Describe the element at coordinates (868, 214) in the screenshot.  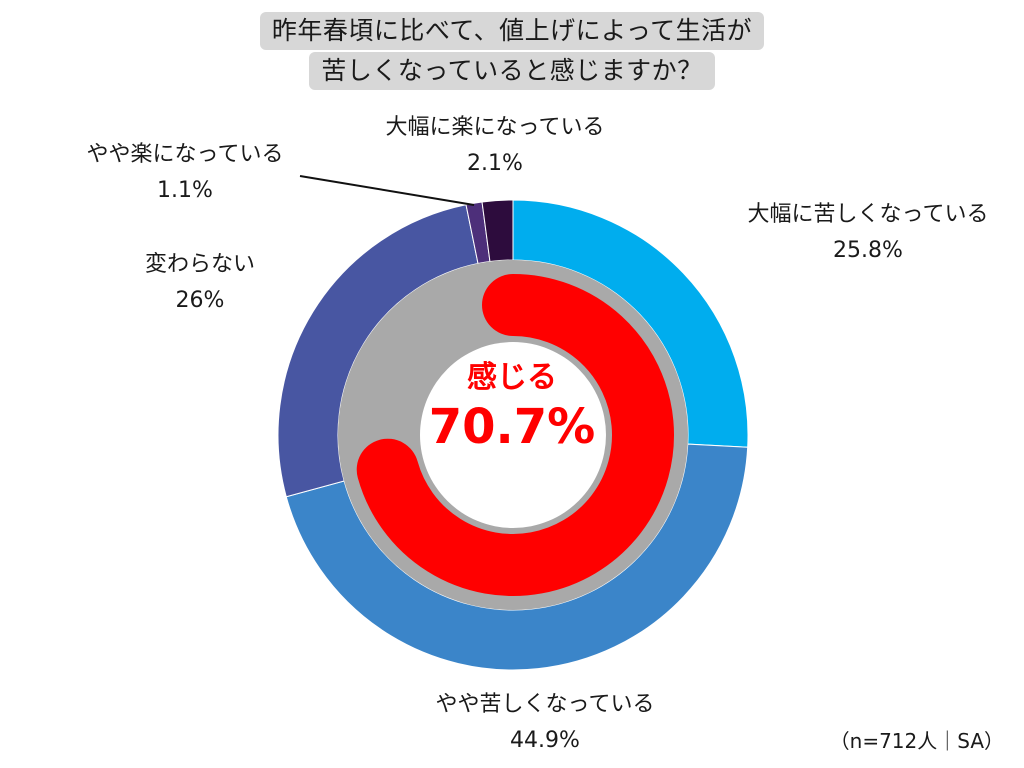
I see `label-much-harder-name: 大幅に苦しくなっている` at that location.